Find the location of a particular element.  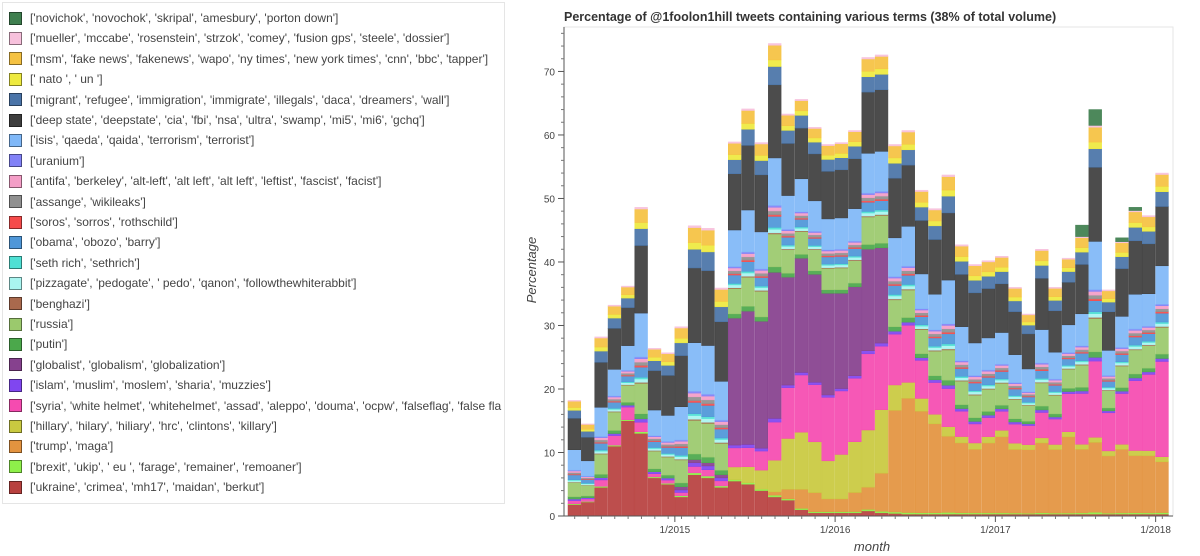

legend-item: ['assange', 'wikileaks'] is located at coordinates (77, 202).